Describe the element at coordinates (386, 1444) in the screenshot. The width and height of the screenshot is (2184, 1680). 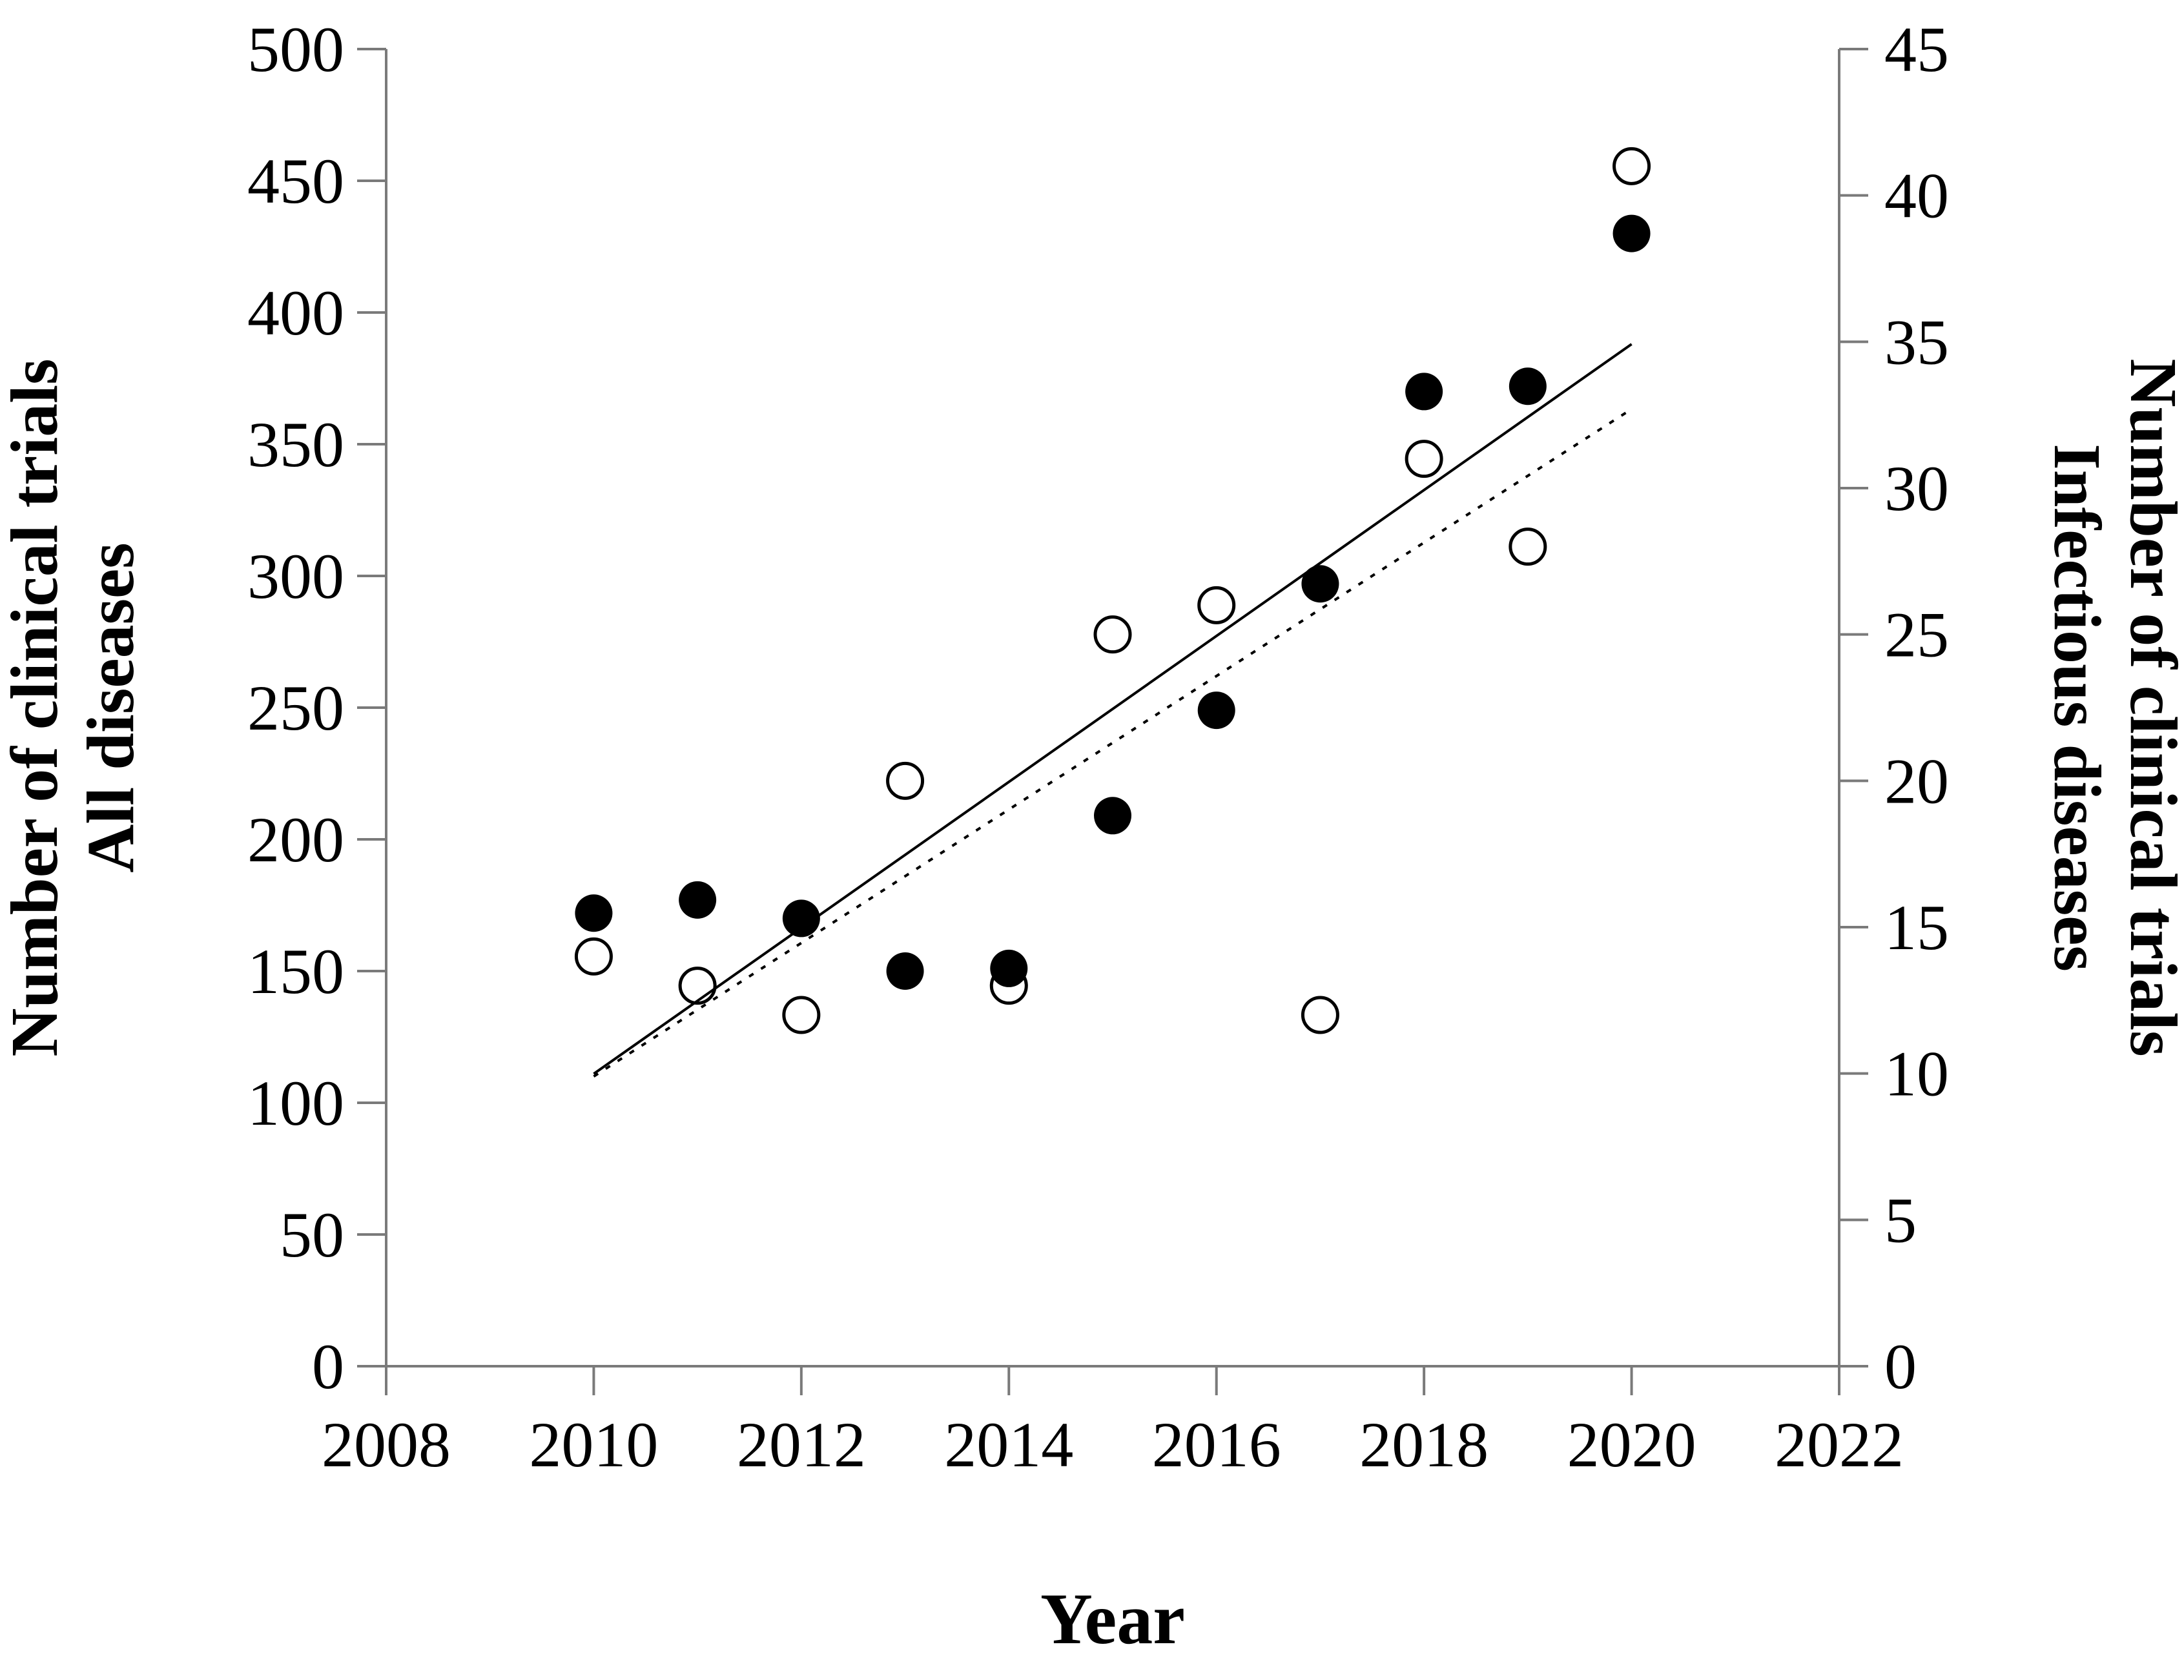
I see `x-axis-tick-label: 2008` at that location.